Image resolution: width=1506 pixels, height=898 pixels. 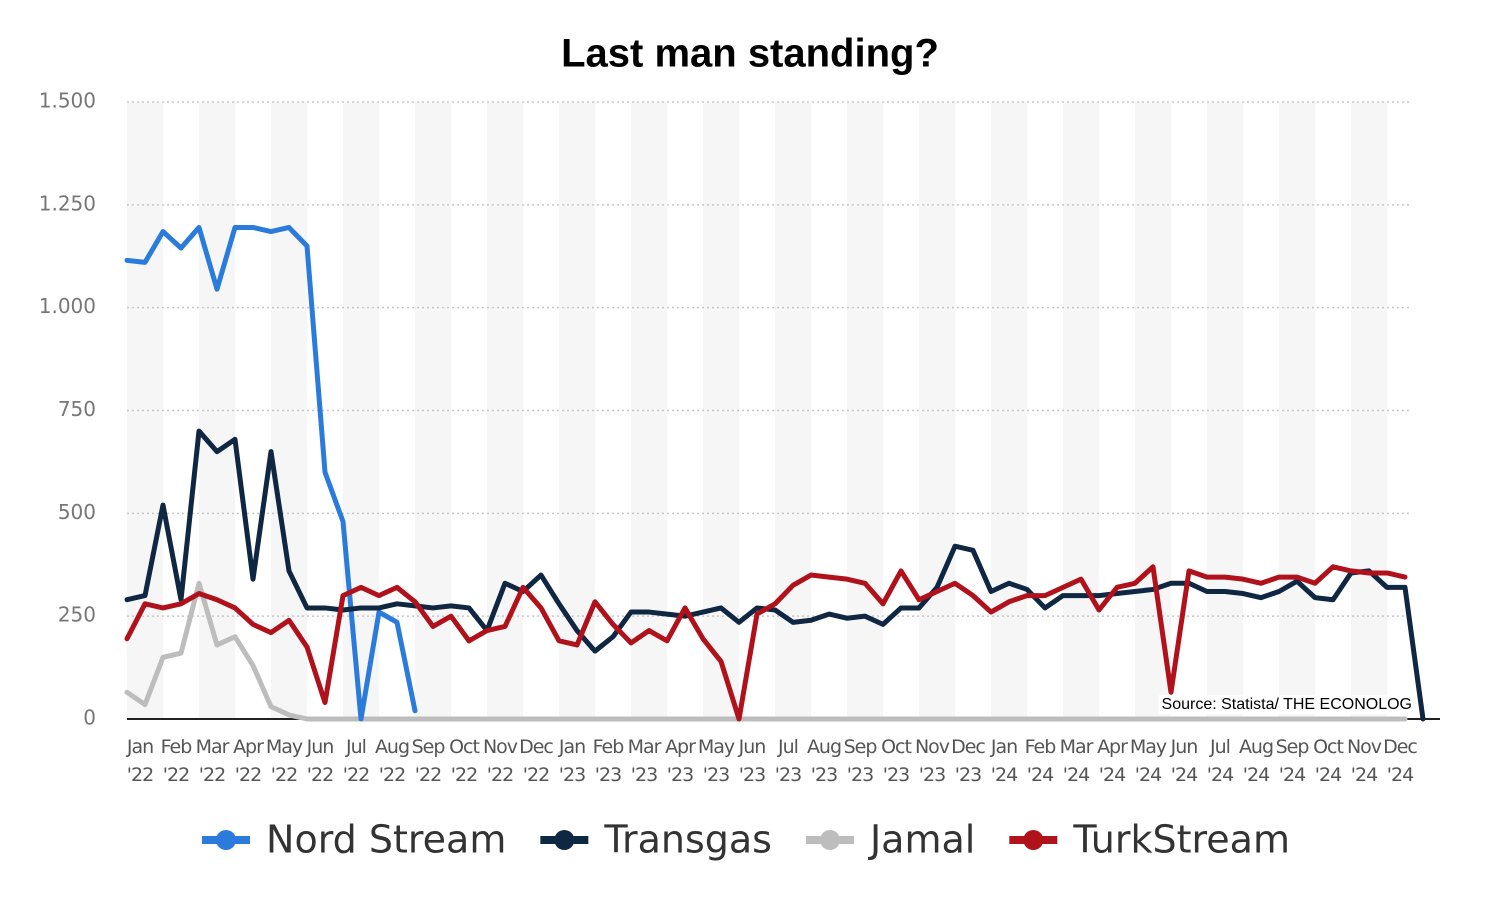 I want to click on x-tick-label: Oct '23, so click(x=896, y=761).